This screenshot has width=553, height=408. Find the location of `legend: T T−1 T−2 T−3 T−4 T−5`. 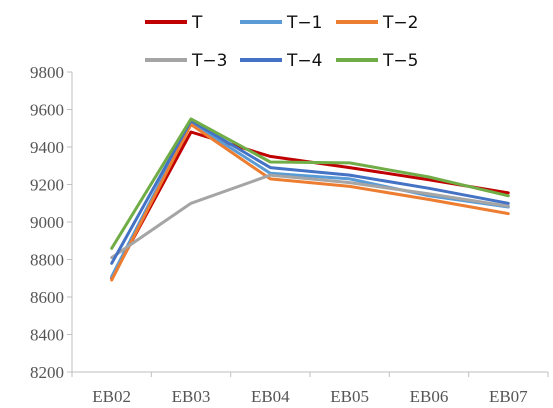

legend: T T−1 T−2 T−3 T−4 T−5 is located at coordinates (281, 42).